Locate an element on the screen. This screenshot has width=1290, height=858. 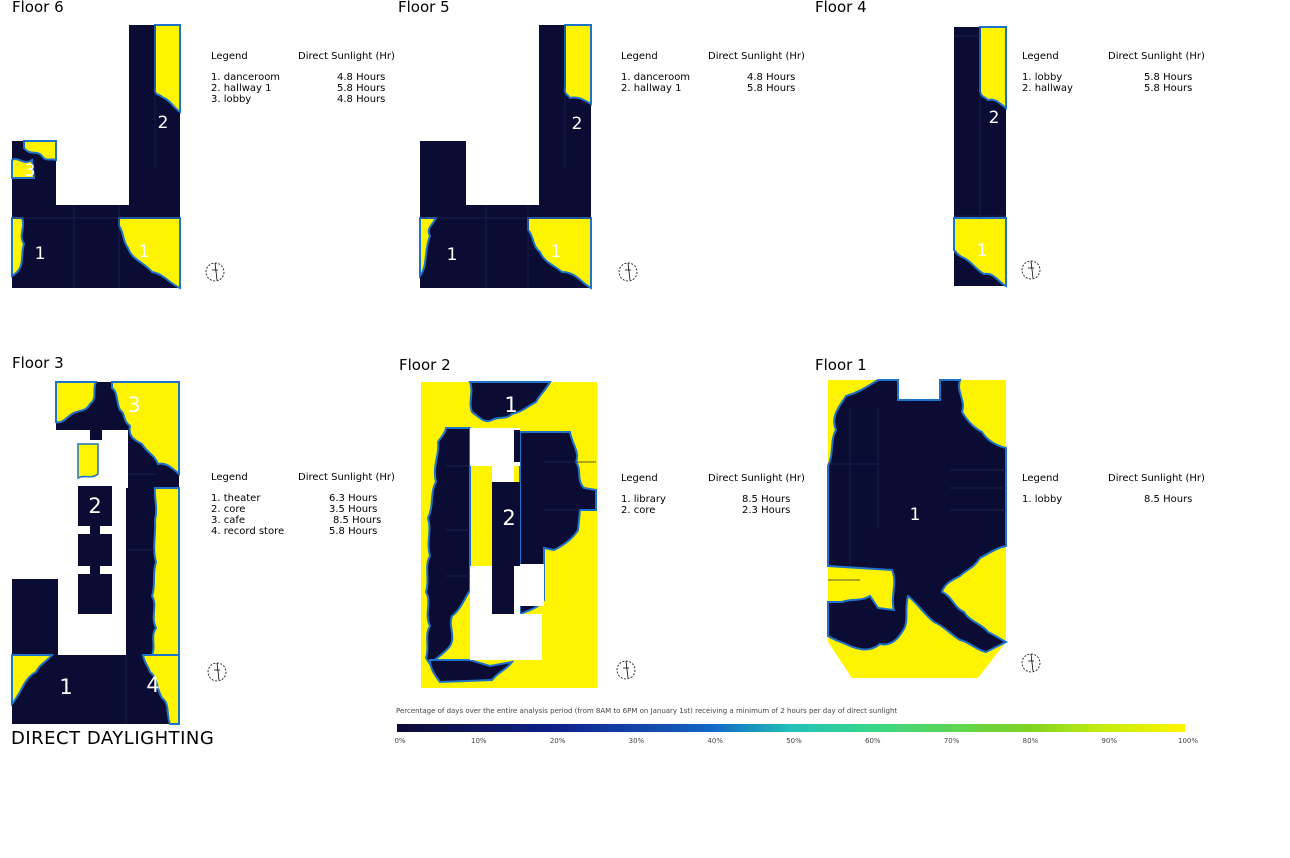
f5-label-1b: 1 is located at coordinates (556, 252).